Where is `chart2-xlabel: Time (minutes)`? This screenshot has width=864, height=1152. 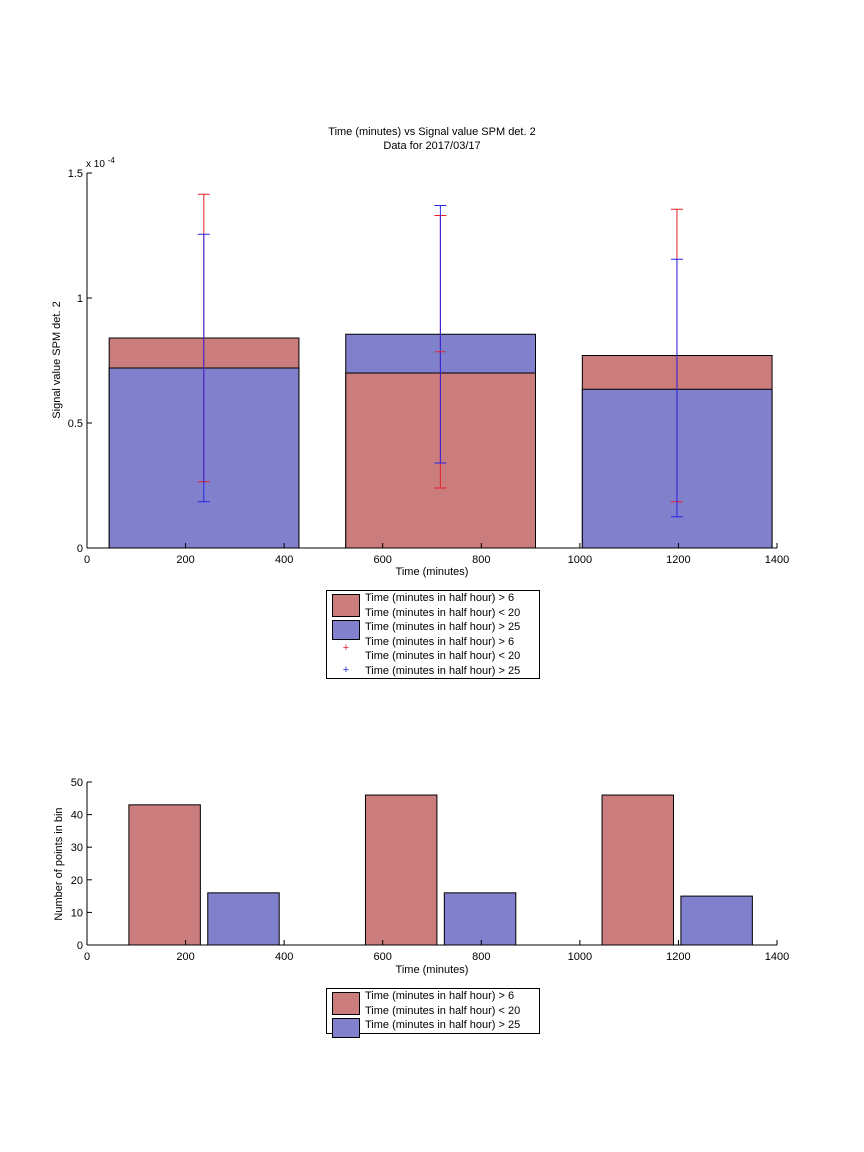 chart2-xlabel: Time (minutes) is located at coordinates (432, 970).